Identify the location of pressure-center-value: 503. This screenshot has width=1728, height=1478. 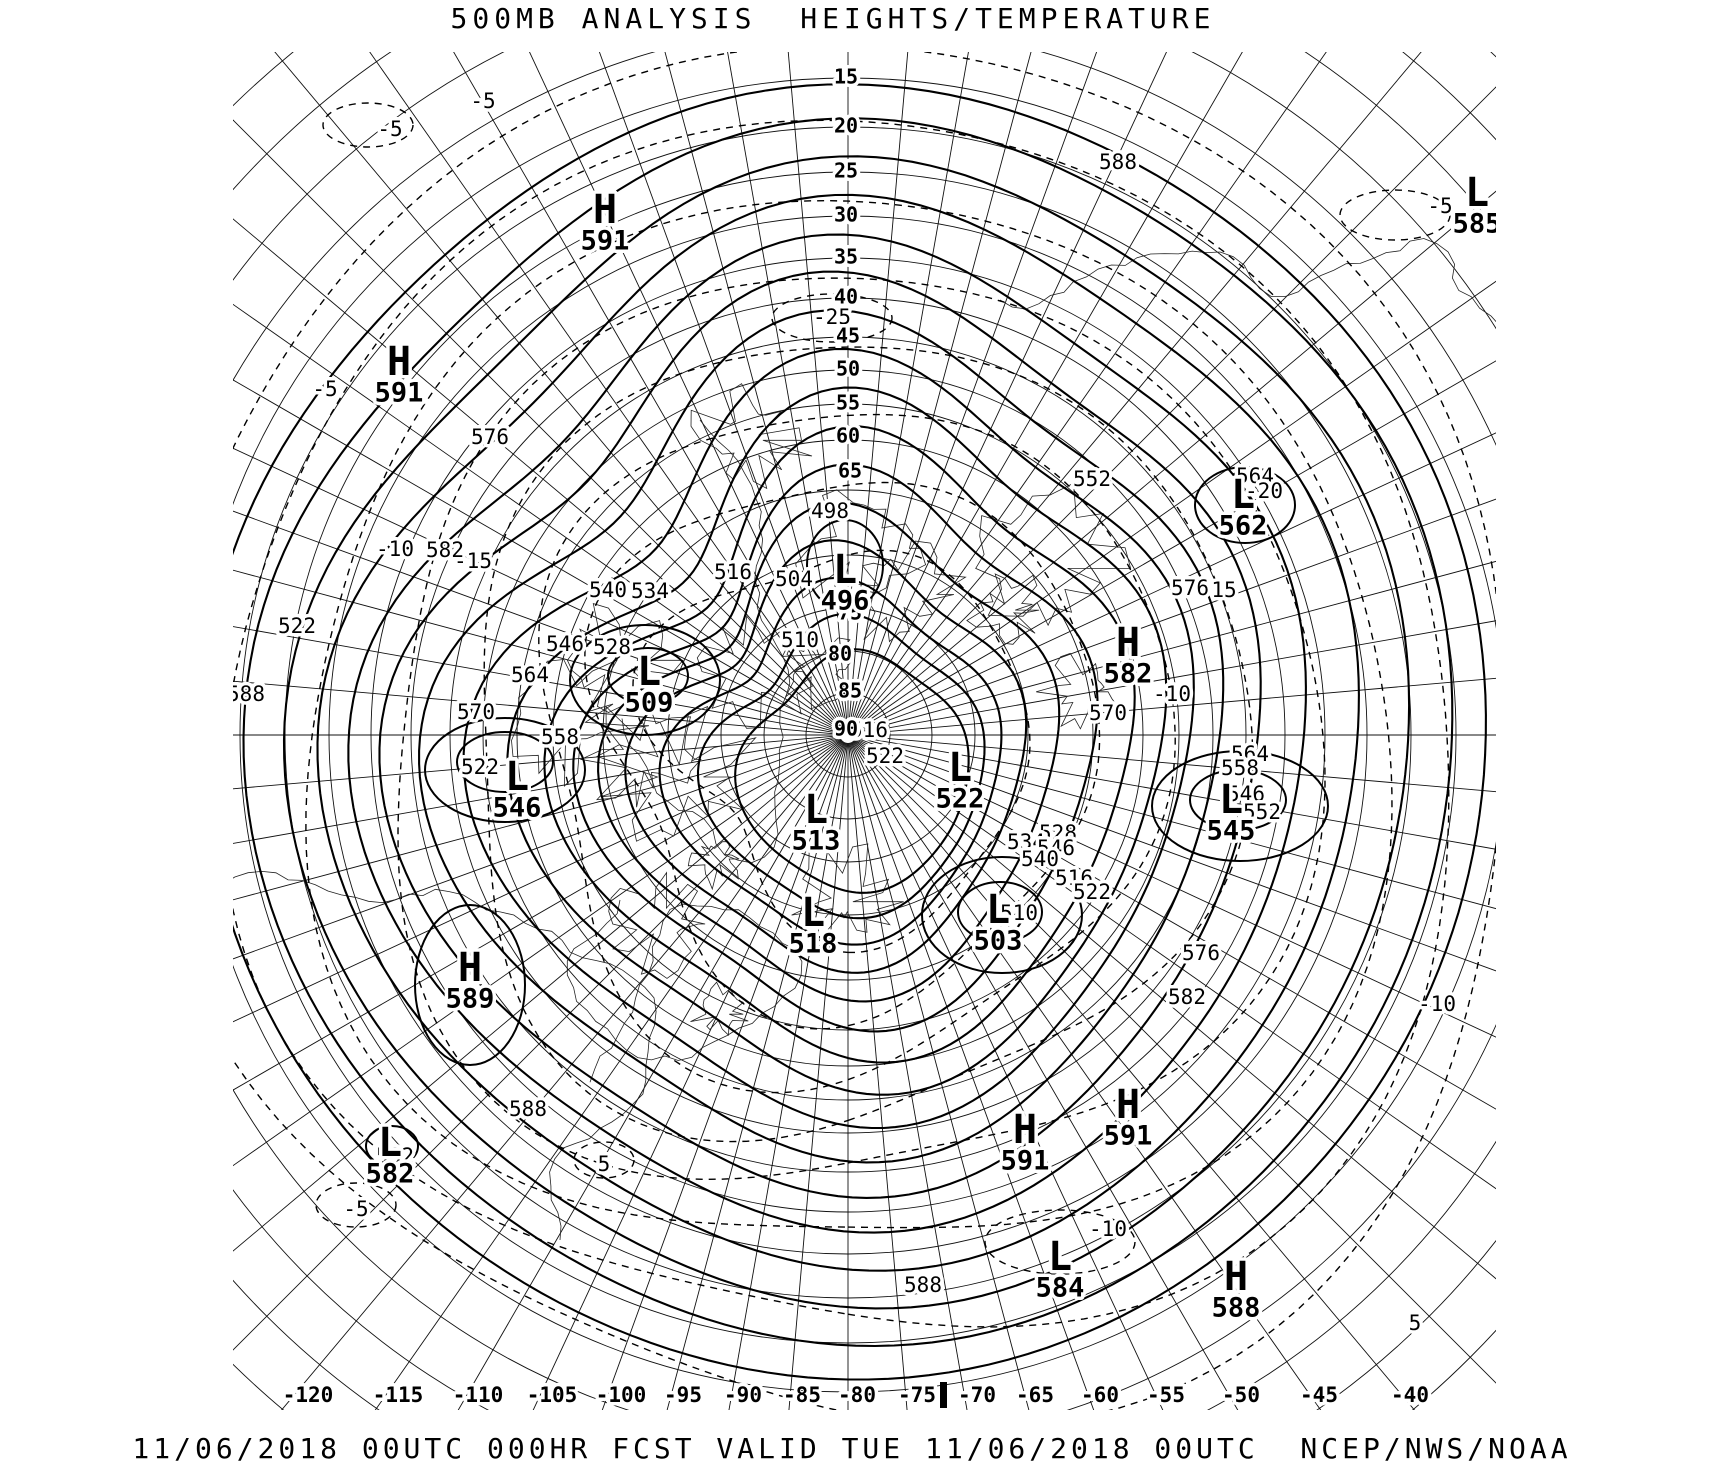
(998, 941).